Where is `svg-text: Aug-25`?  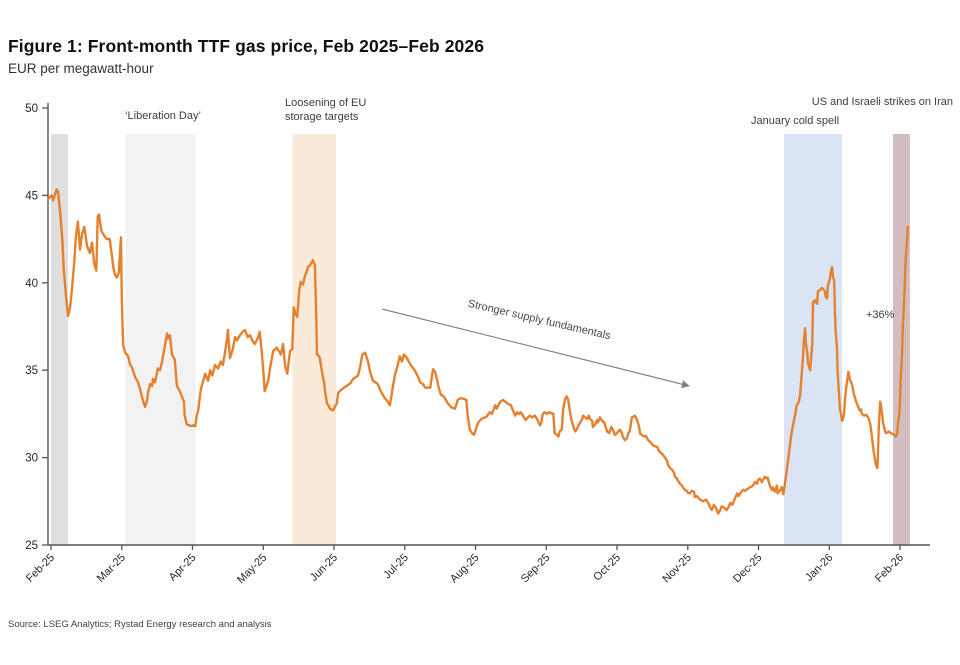 svg-text: Aug-25 is located at coordinates (465, 569).